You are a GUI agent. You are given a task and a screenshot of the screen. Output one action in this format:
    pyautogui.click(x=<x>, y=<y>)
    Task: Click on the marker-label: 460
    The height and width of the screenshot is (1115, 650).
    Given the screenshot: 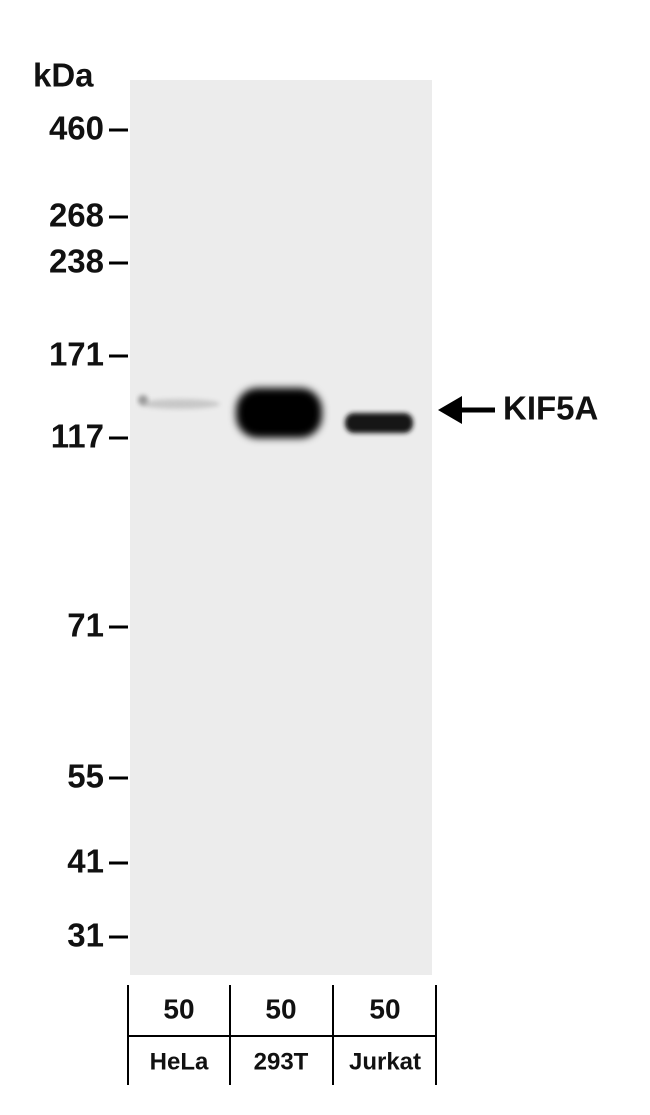 What is the action you would take?
    pyautogui.click(x=76, y=128)
    